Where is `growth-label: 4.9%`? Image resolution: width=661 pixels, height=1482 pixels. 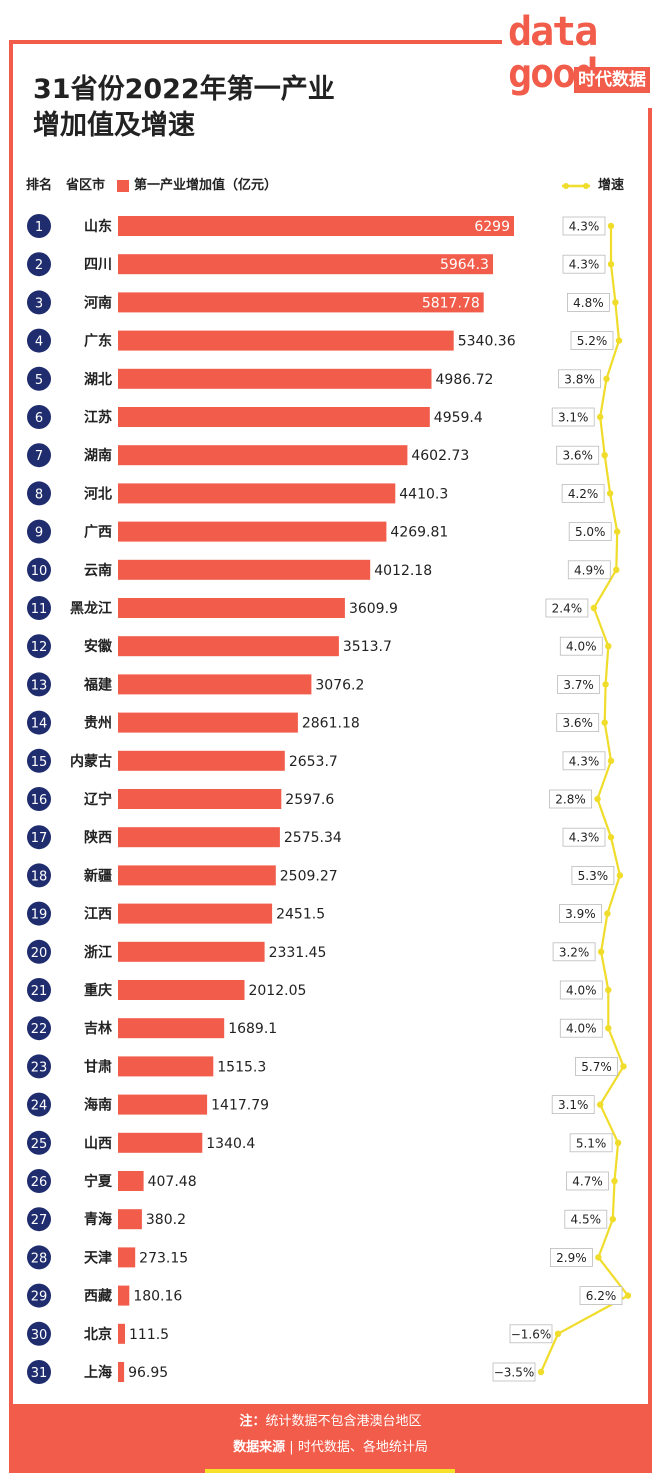 growth-label: 4.9% is located at coordinates (589, 570).